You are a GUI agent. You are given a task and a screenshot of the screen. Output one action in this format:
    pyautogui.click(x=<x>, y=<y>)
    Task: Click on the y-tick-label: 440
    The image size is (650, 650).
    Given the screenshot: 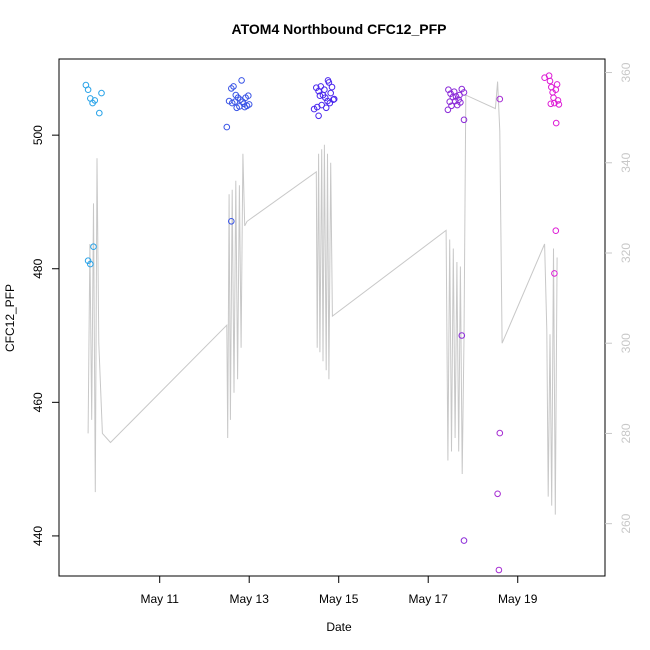 What is the action you would take?
    pyautogui.click(x=38, y=536)
    